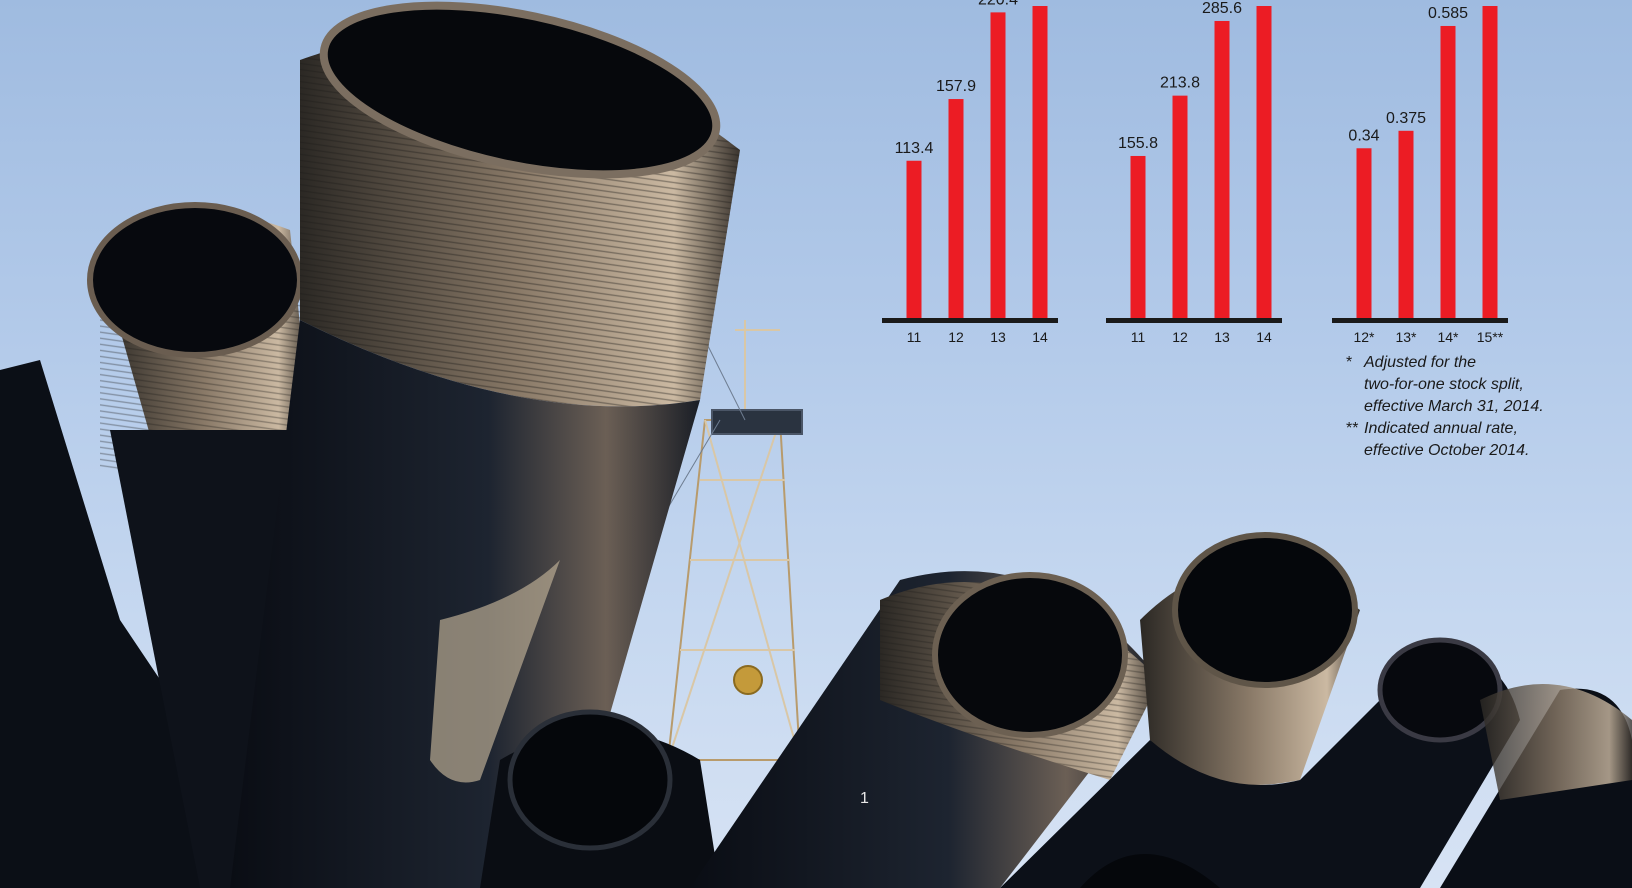  Describe the element at coordinates (914, 148) in the screenshot. I see `data-label-11: 113.4` at that location.